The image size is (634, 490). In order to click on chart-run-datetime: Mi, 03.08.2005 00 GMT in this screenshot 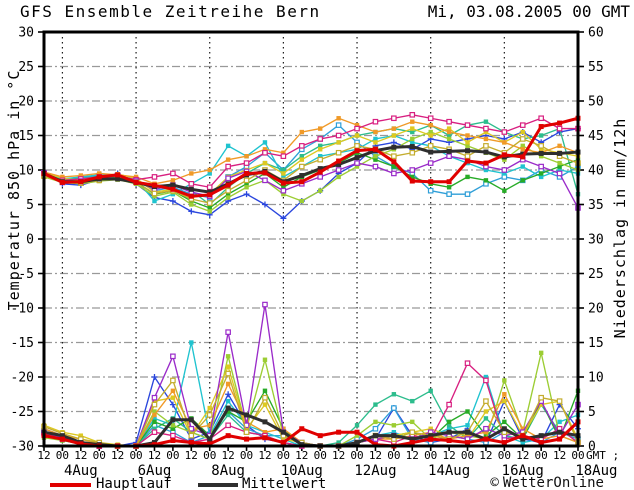, I will do `click(528, 11)`.